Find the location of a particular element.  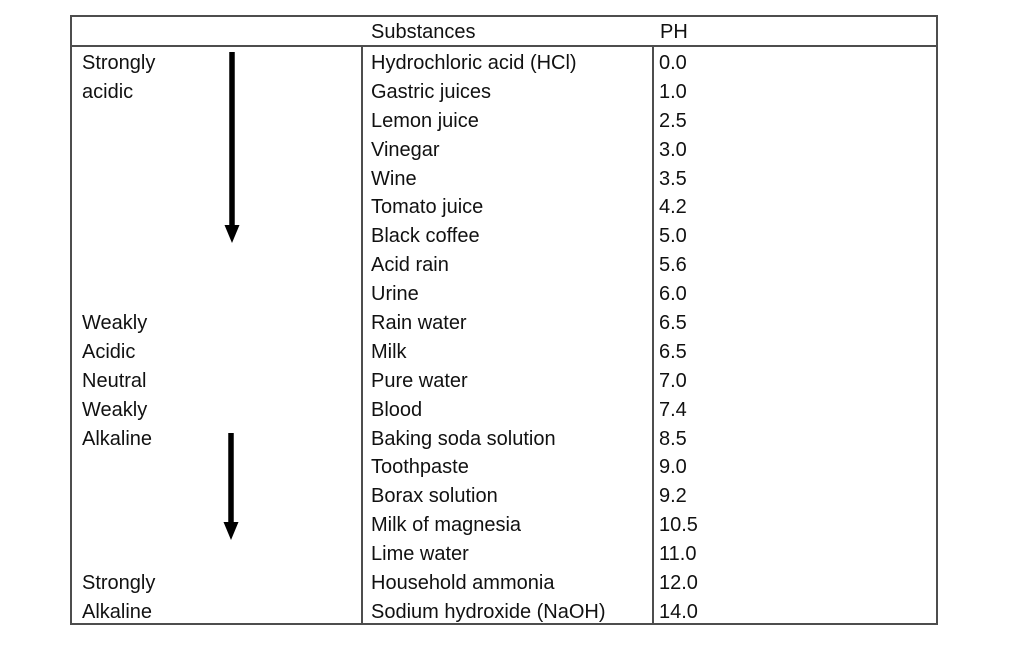

category-label: Neutral is located at coordinates (114, 380).